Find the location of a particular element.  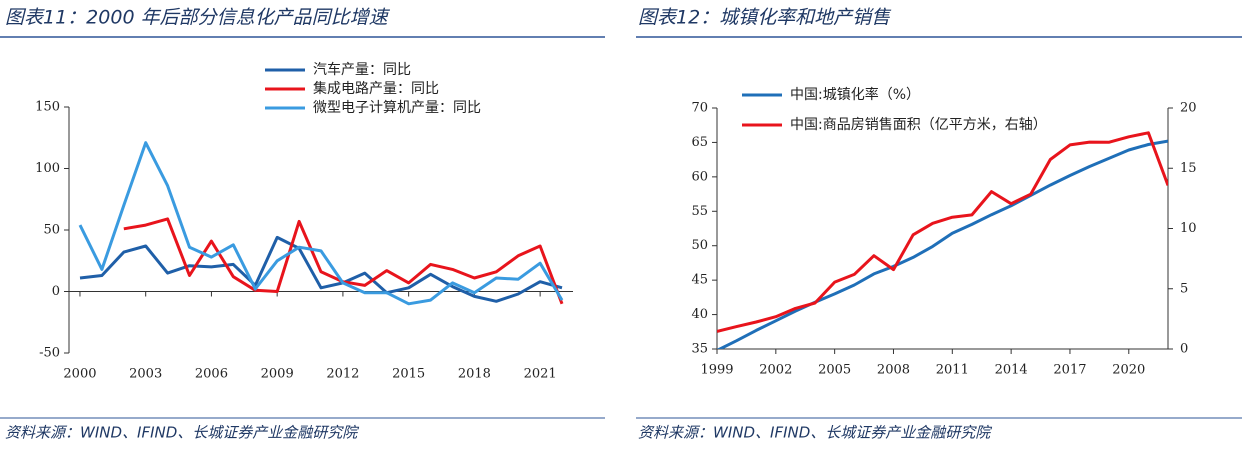

y-tick-label: 45 is located at coordinates (699, 280).